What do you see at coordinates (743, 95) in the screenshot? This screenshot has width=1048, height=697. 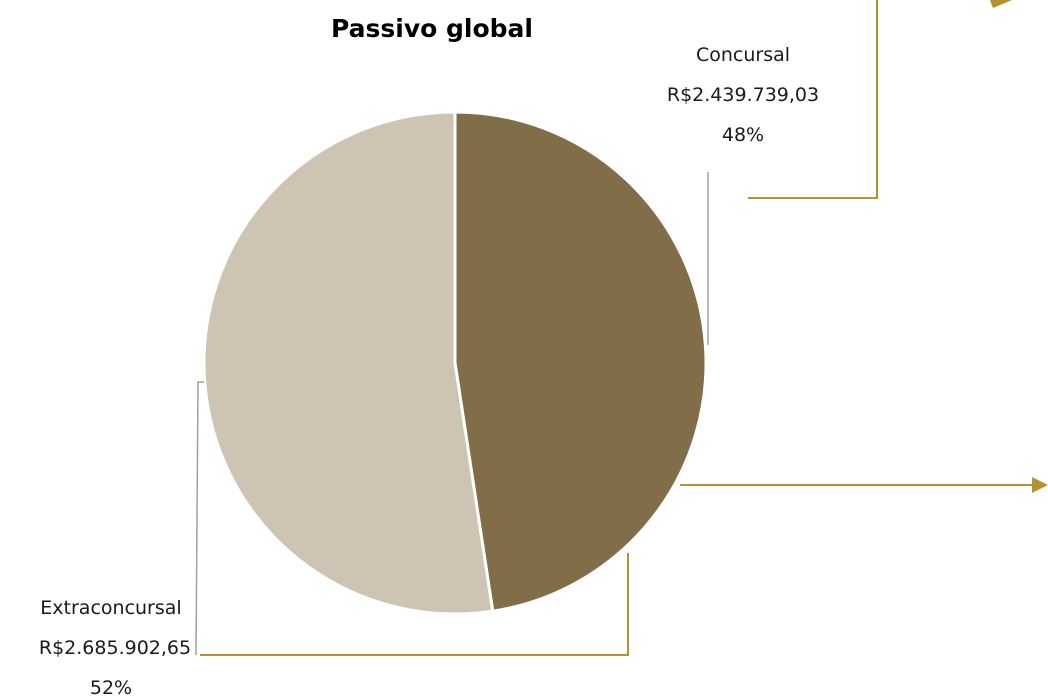 I see `concursal-value-label: R$2.439.739,03` at bounding box center [743, 95].